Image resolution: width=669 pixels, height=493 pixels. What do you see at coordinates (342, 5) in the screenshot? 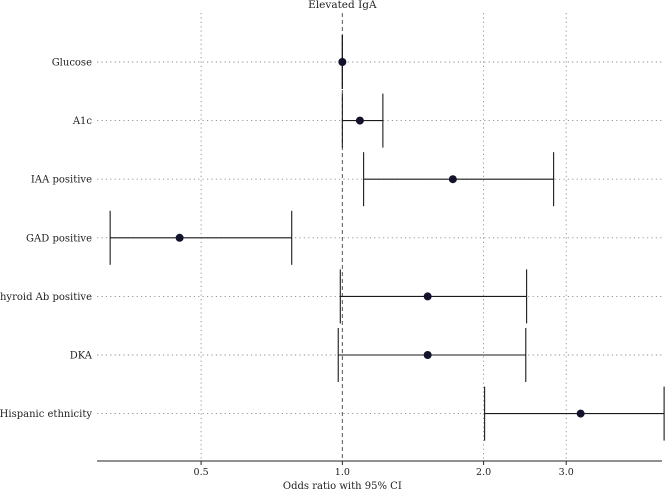
I see `chart-title: Elevated IgA` at bounding box center [342, 5].